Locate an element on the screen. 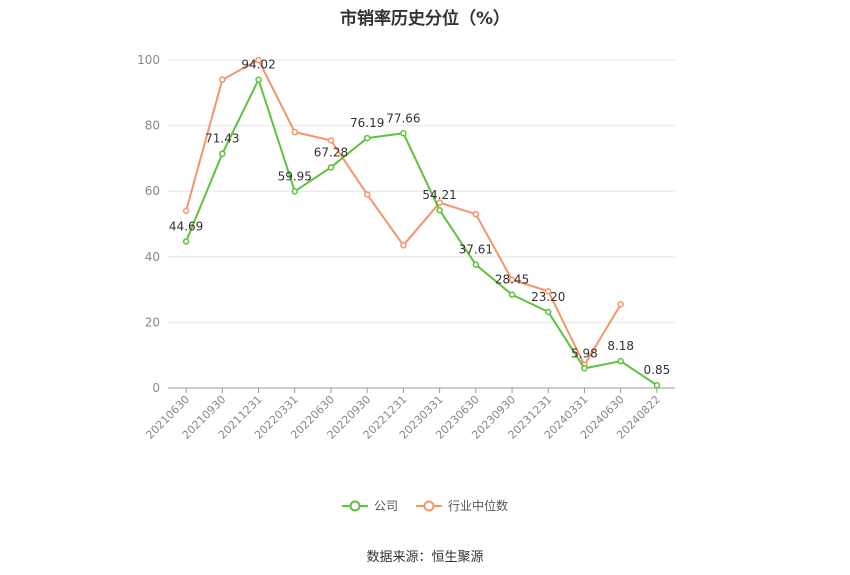  y-tick-label-100: 100 is located at coordinates (148, 60).